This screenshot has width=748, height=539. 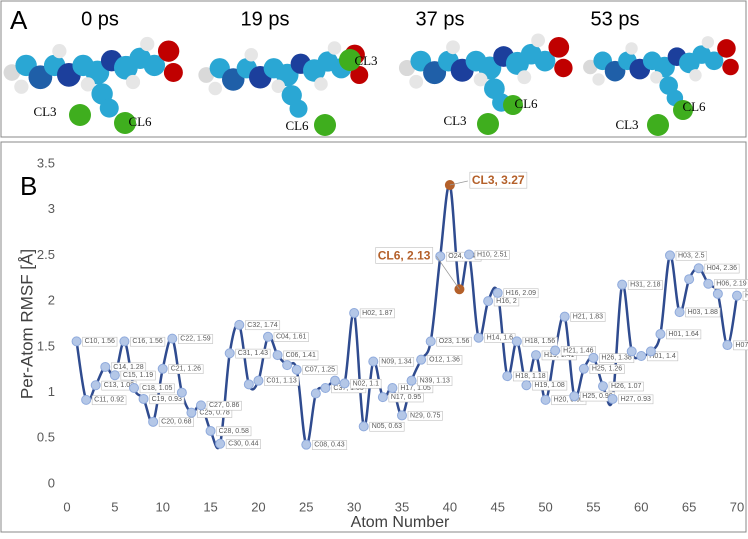 What do you see at coordinates (662, 356) in the screenshot?
I see `data-label: H01, 1.4` at bounding box center [662, 356].